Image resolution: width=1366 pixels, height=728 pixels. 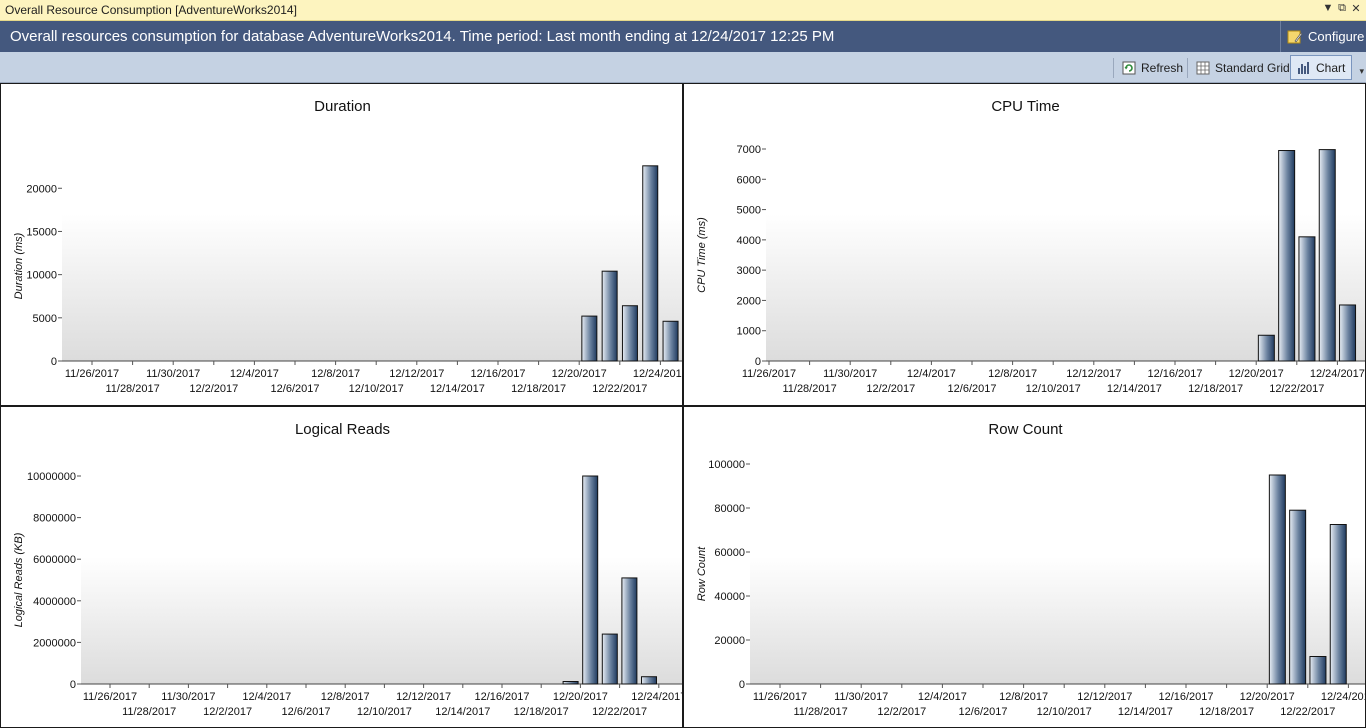 I want to click on chart-button: Chart, so click(x=1321, y=67).